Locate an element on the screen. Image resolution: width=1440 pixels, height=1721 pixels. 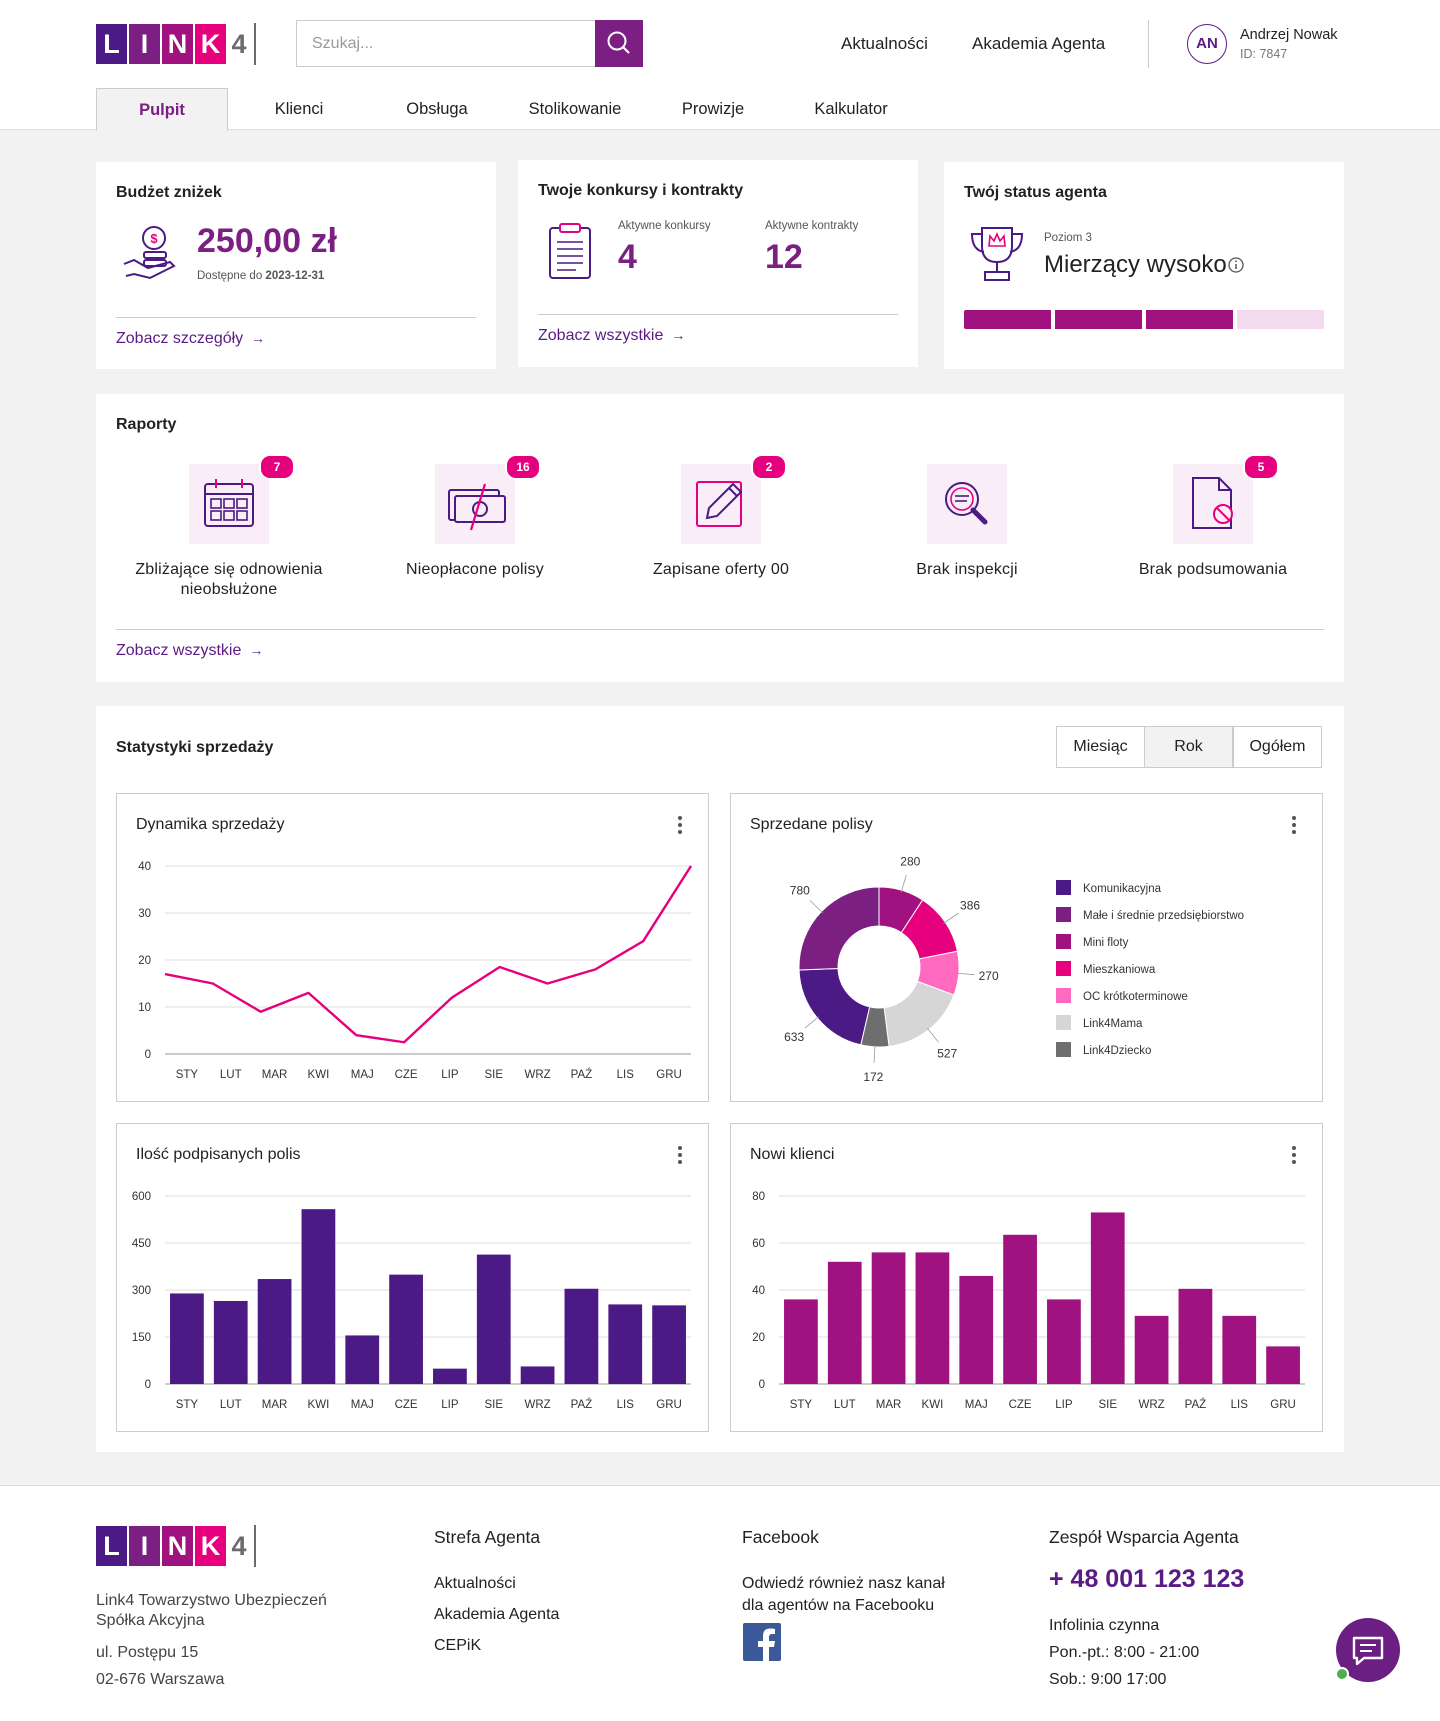
footer-link: Akademia Agenta is located at coordinates (497, 1614).